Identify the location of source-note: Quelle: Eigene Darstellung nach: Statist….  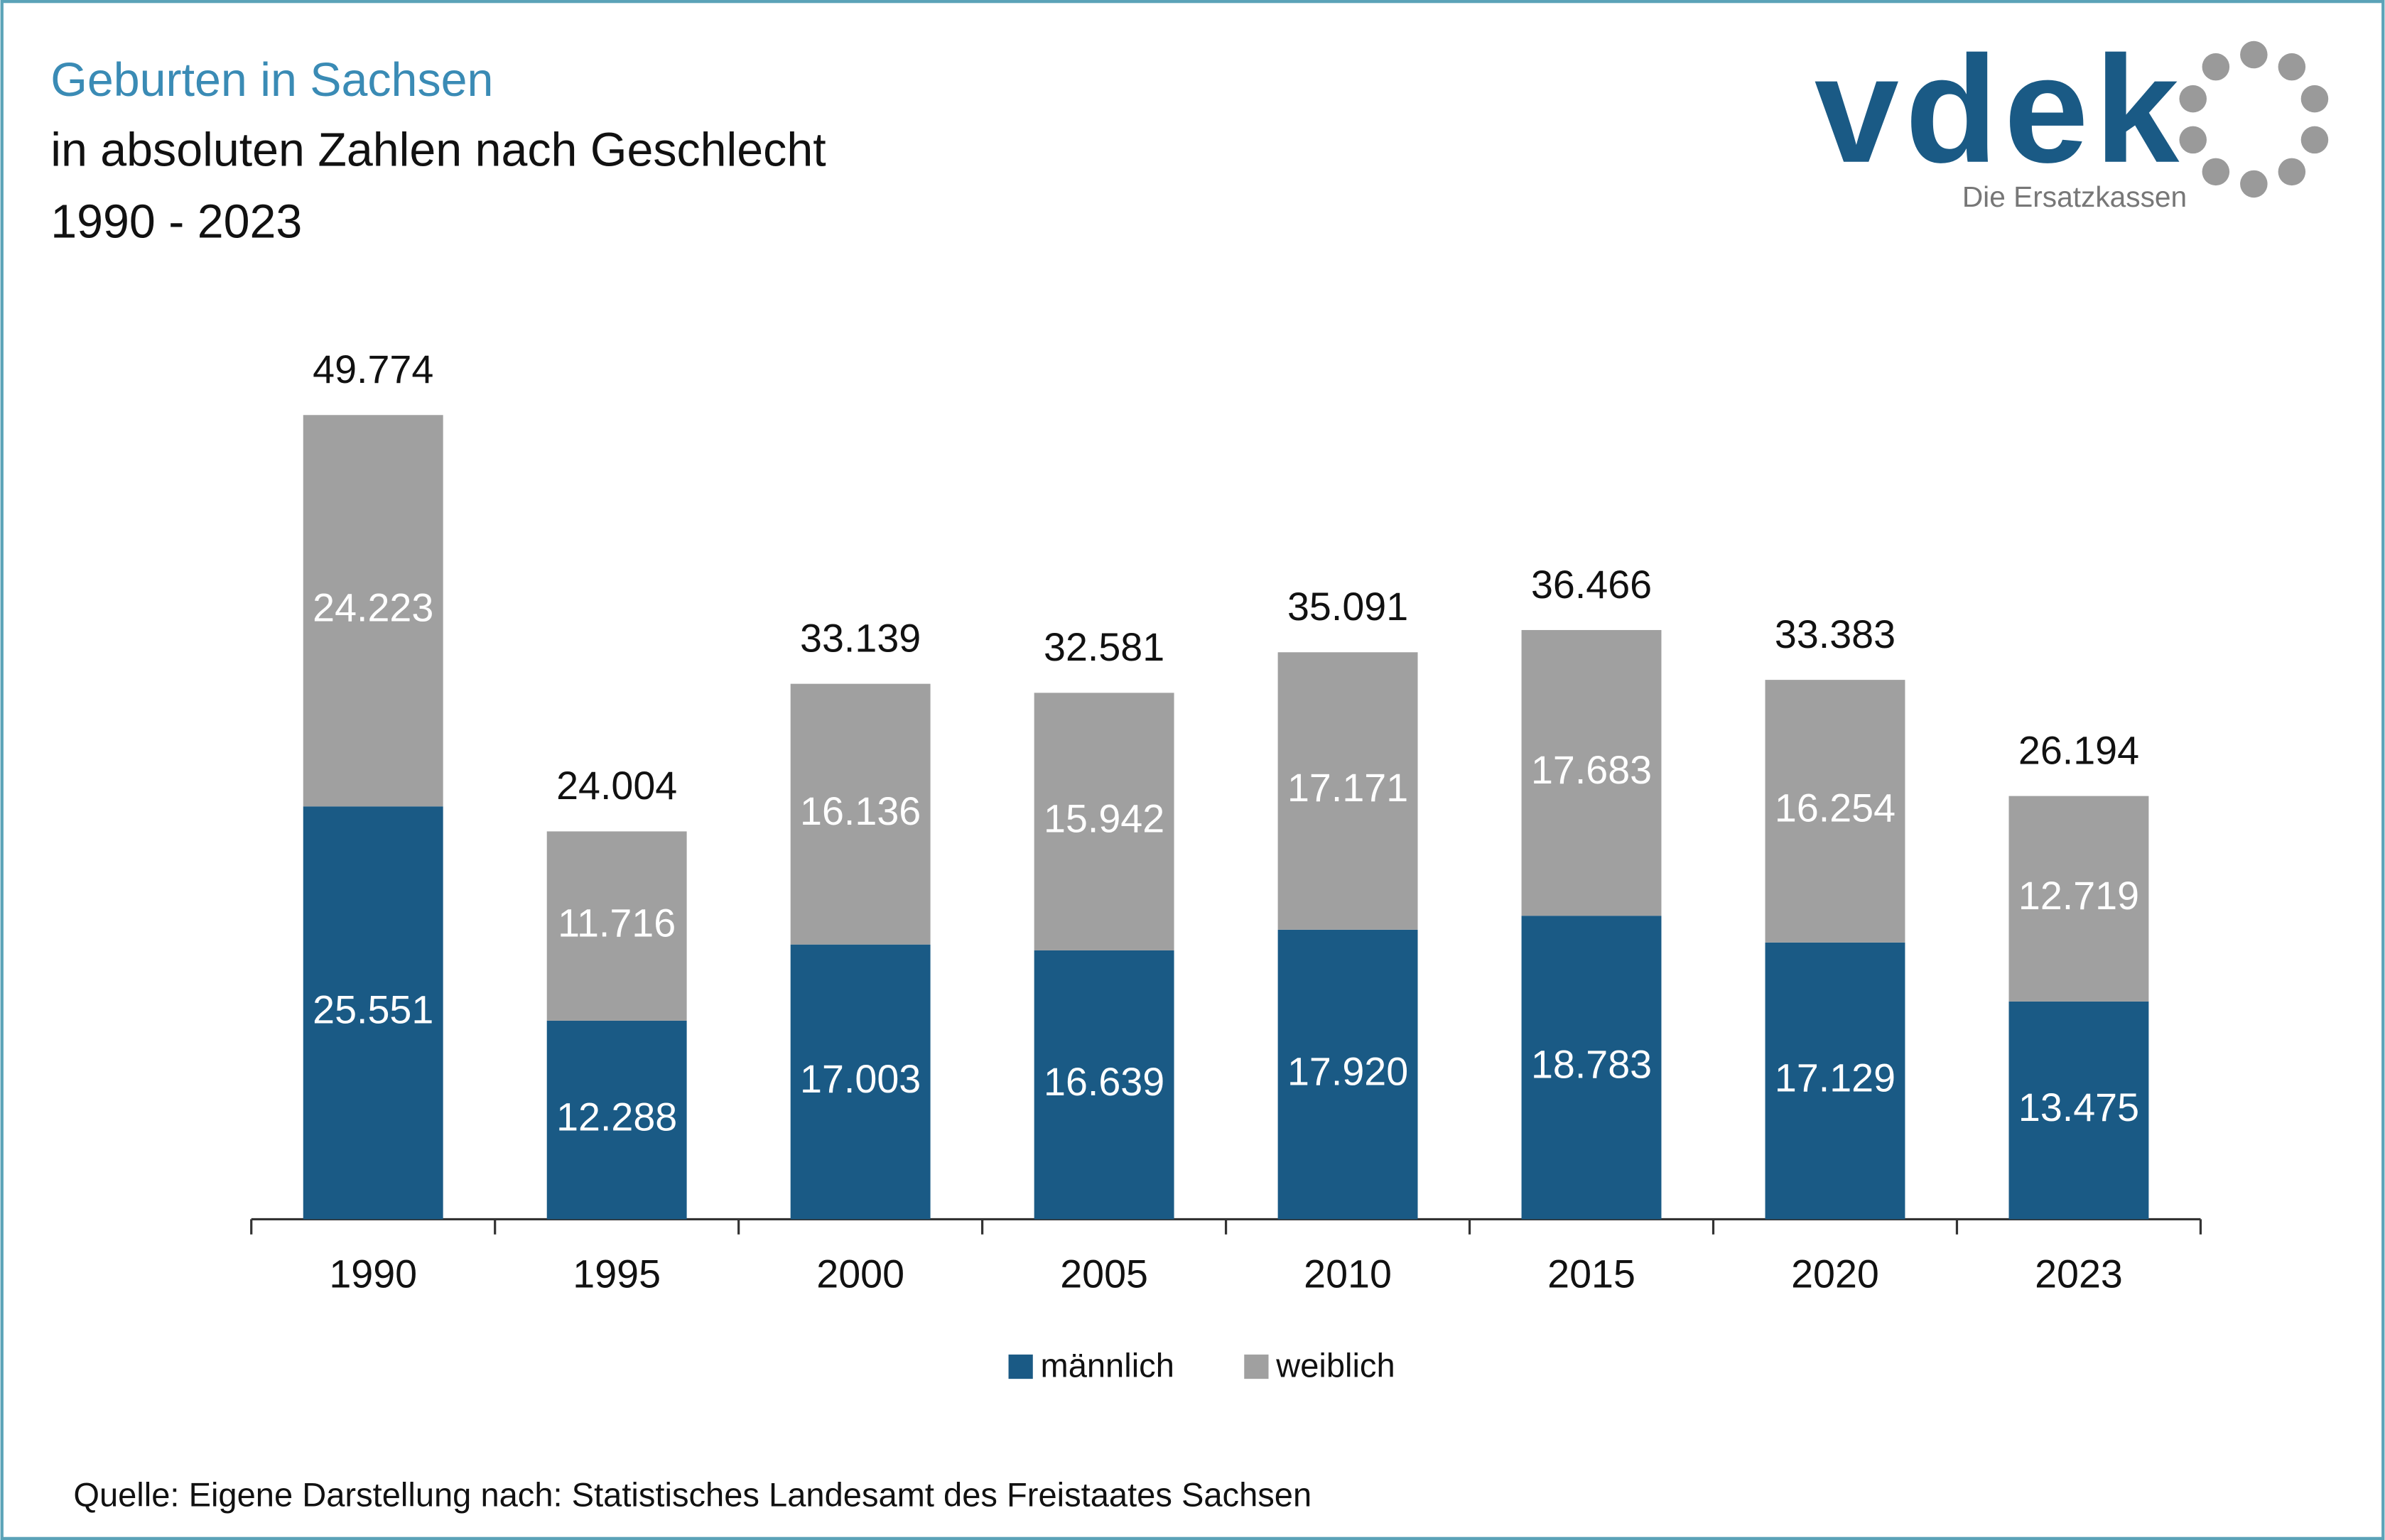
(692, 1495).